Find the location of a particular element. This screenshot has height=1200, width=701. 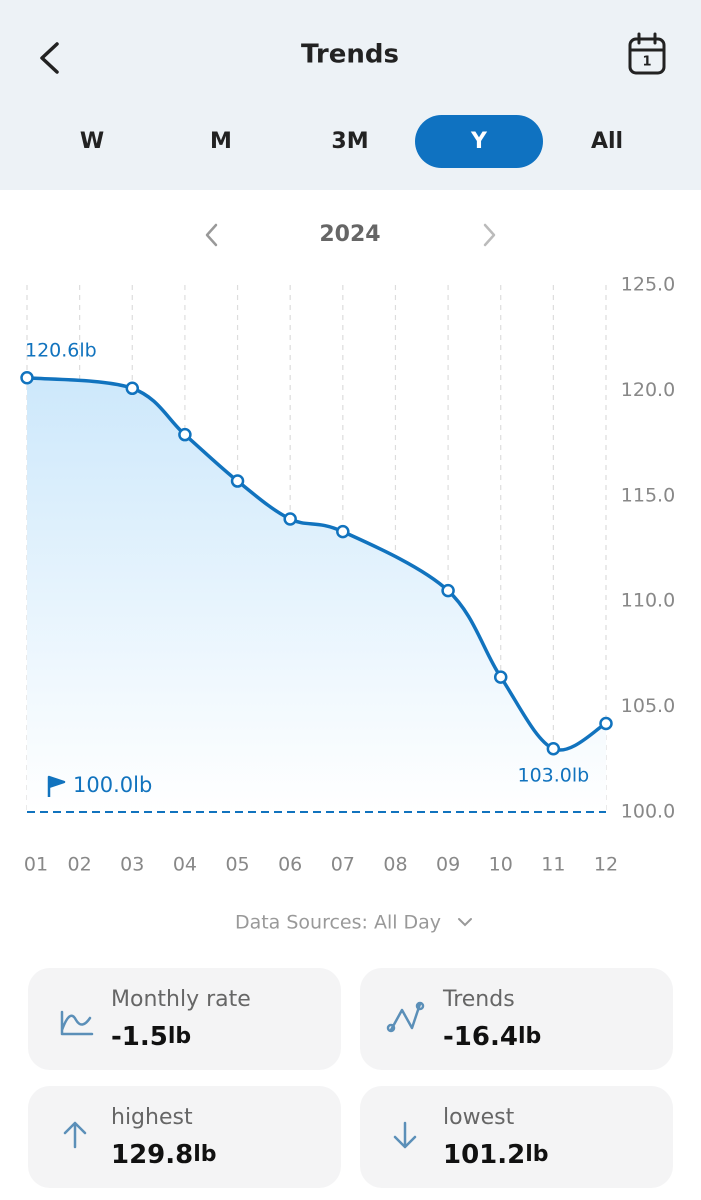

y-tick-label: 105.0 is located at coordinates (648, 706).